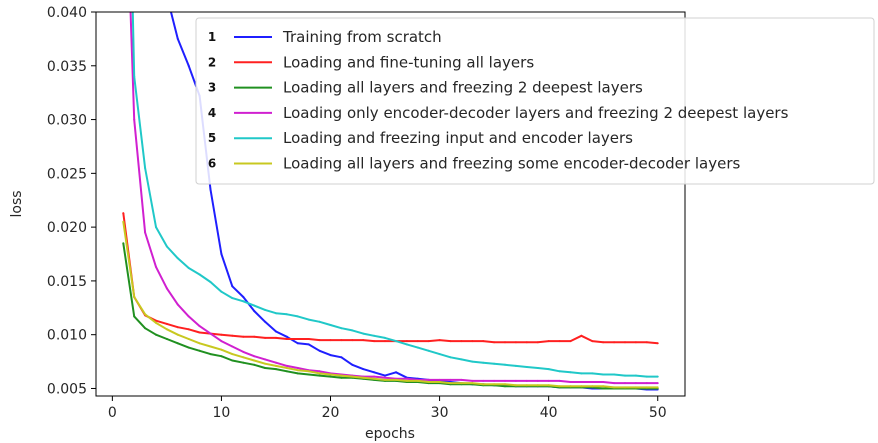  Describe the element at coordinates (212, 88) in the screenshot. I see `legend-number: 3` at that location.